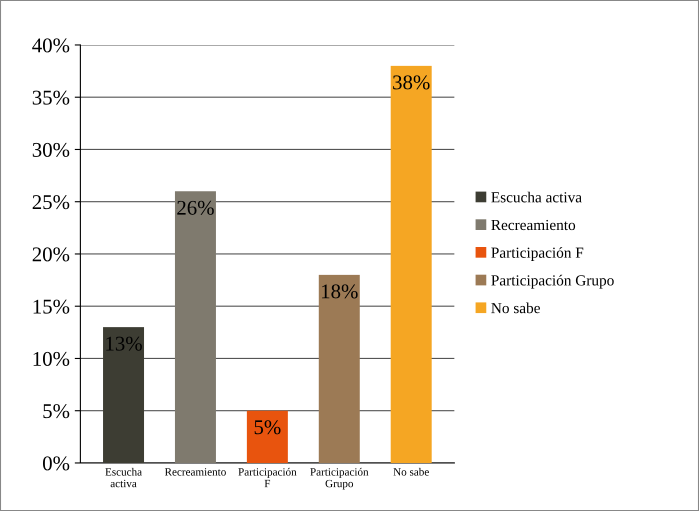  I want to click on legend-label: Escucha activa, so click(536, 197).